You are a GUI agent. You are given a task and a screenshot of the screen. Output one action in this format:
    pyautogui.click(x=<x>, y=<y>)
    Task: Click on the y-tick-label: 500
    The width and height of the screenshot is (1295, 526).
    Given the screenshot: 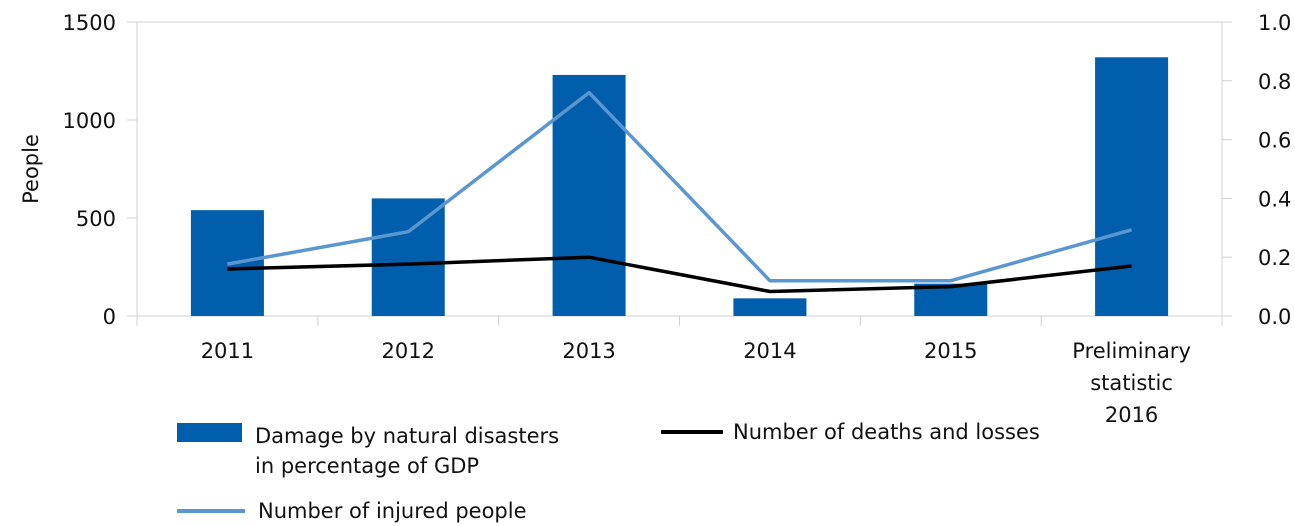 What is the action you would take?
    pyautogui.click(x=96, y=219)
    